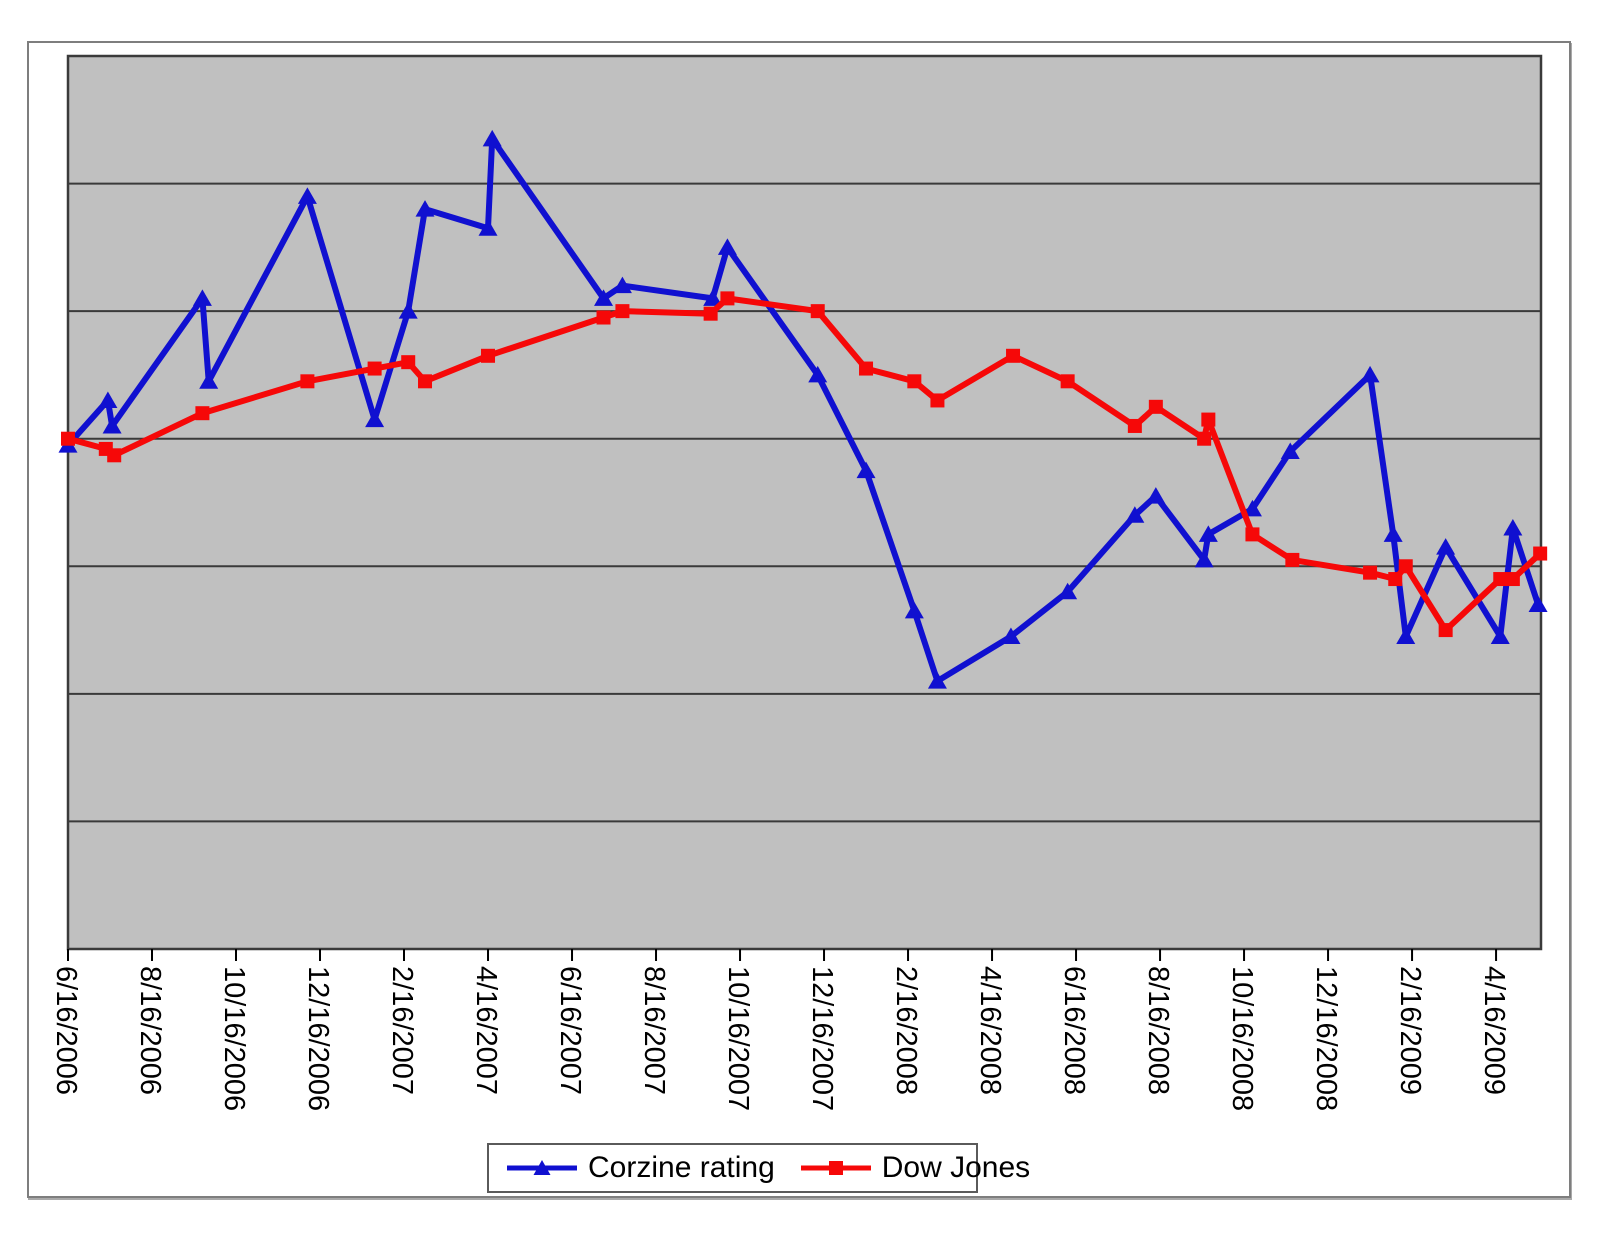 The height and width of the screenshot is (1237, 1600). I want to click on corzine-rating-key-icon, so click(542, 1167).